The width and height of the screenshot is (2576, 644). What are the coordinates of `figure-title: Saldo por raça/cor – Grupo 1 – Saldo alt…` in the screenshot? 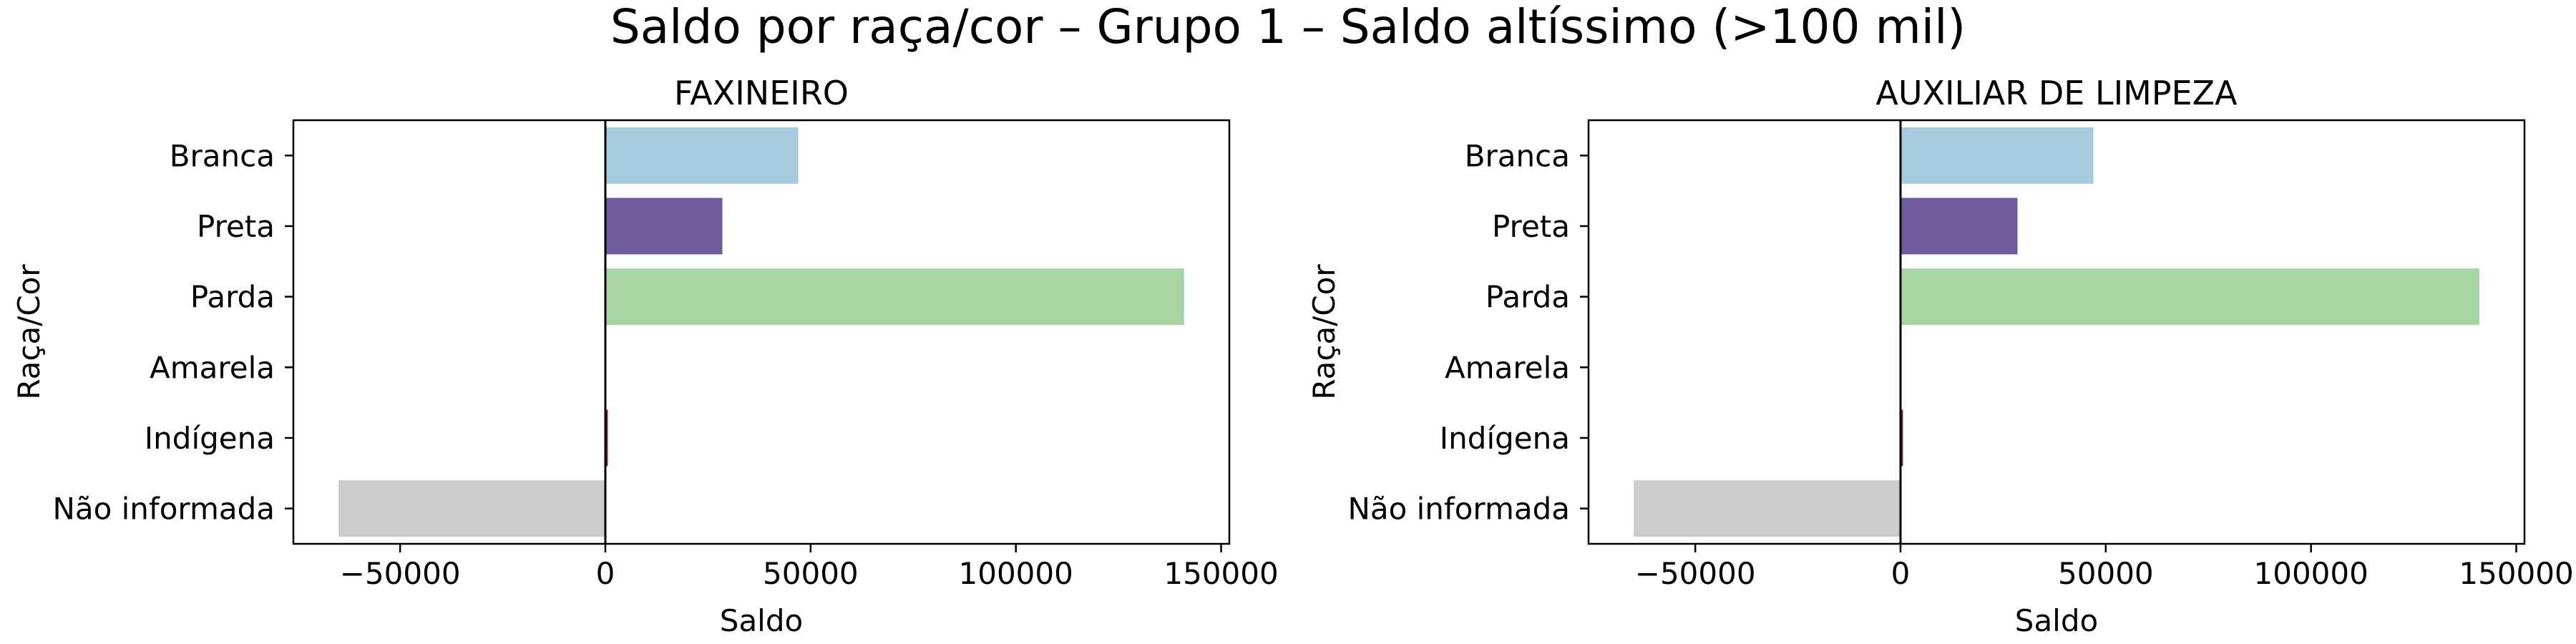 It's located at (1288, 27).